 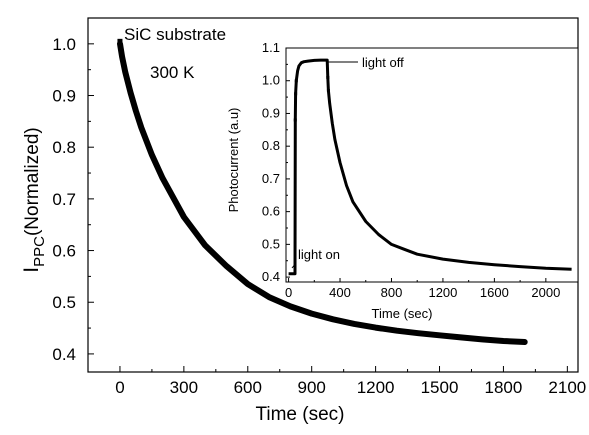 I want to click on inset-y-ticks: 0.4 0.5 0.6 0.7 0.8 0.9 1.0 1.1, so click(x=276, y=162).